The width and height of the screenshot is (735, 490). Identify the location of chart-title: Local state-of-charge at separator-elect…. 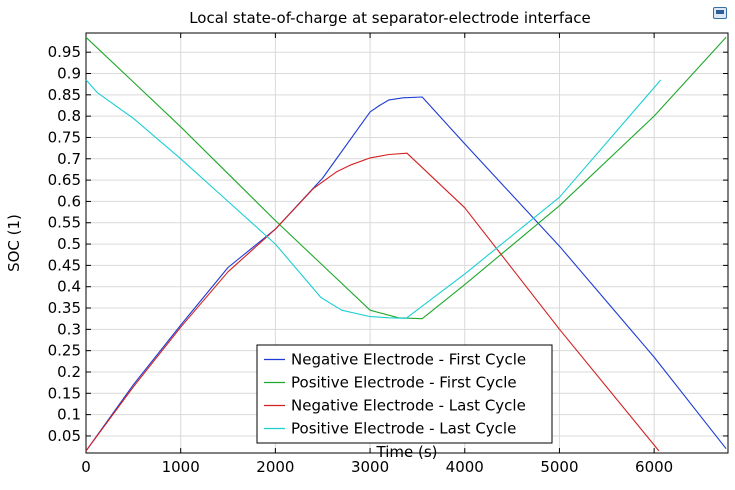
(390, 18).